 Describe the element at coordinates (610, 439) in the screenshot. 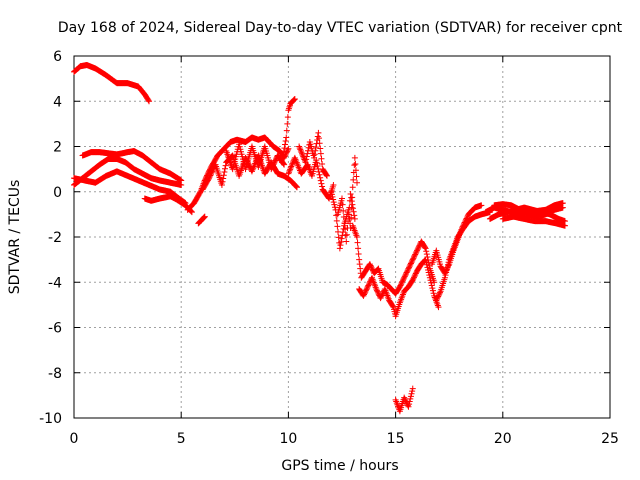

I see `x-tick-label: 25` at that location.